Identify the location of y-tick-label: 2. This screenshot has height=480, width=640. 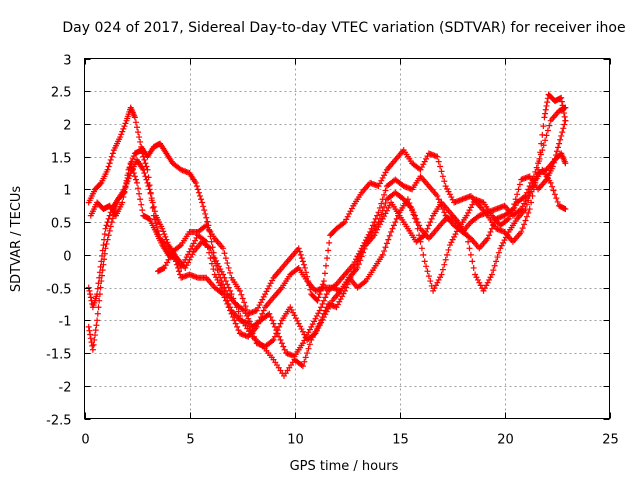
(67, 126).